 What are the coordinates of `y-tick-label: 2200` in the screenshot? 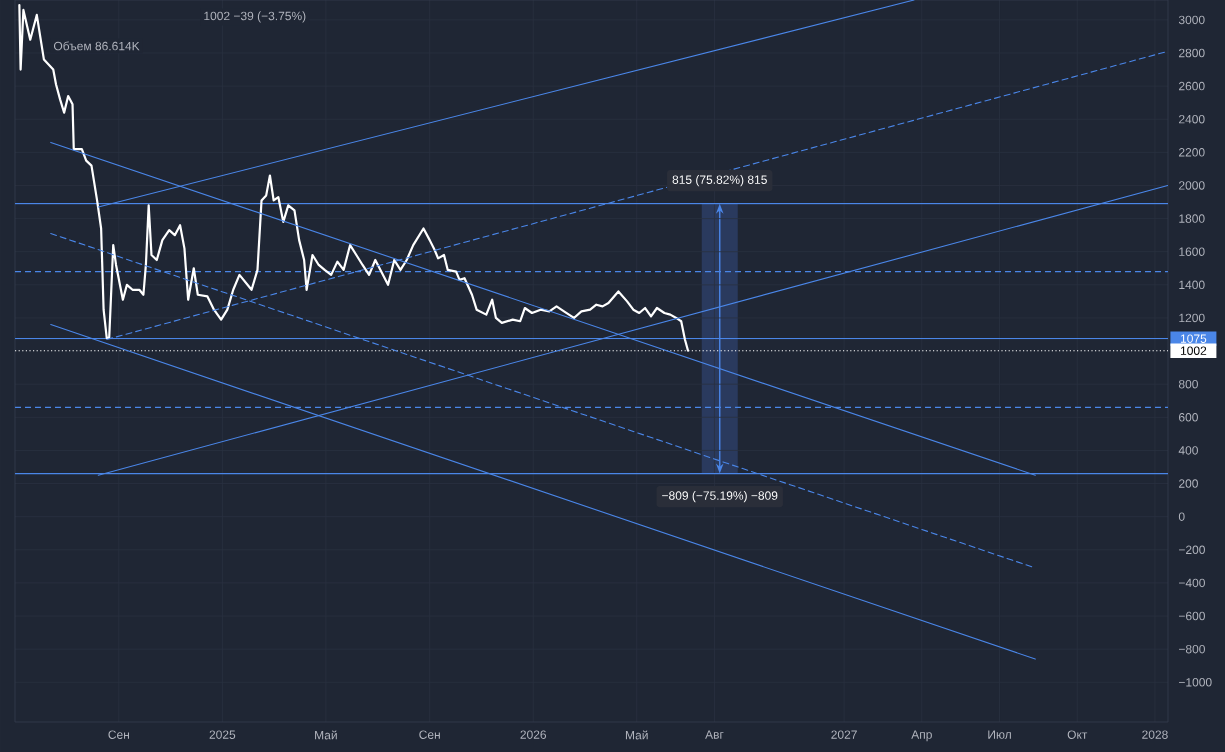 It's located at (1192, 152).